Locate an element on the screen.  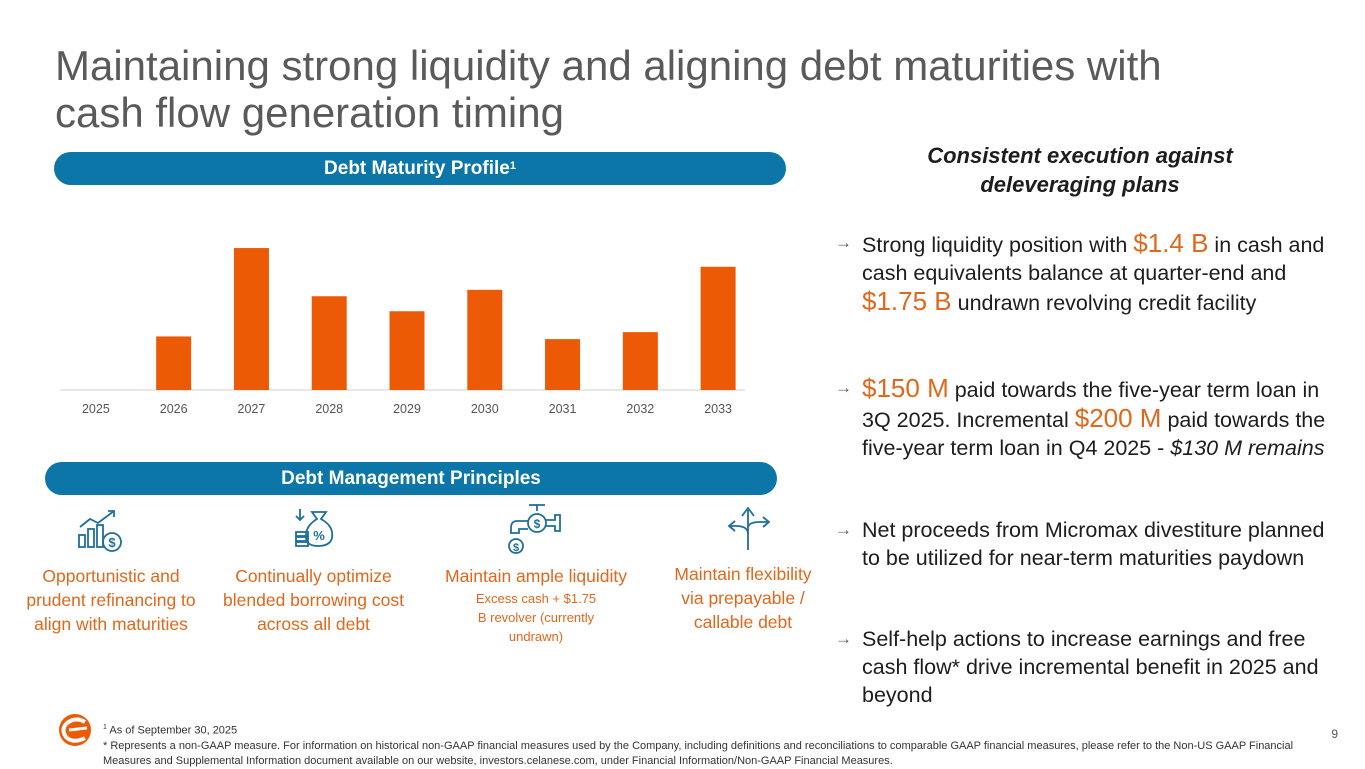
italic-note: $130 M remains is located at coordinates (1247, 448).